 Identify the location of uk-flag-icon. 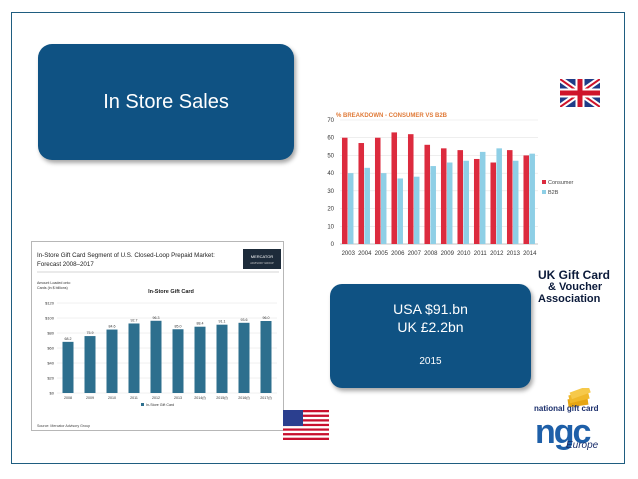
(580, 93).